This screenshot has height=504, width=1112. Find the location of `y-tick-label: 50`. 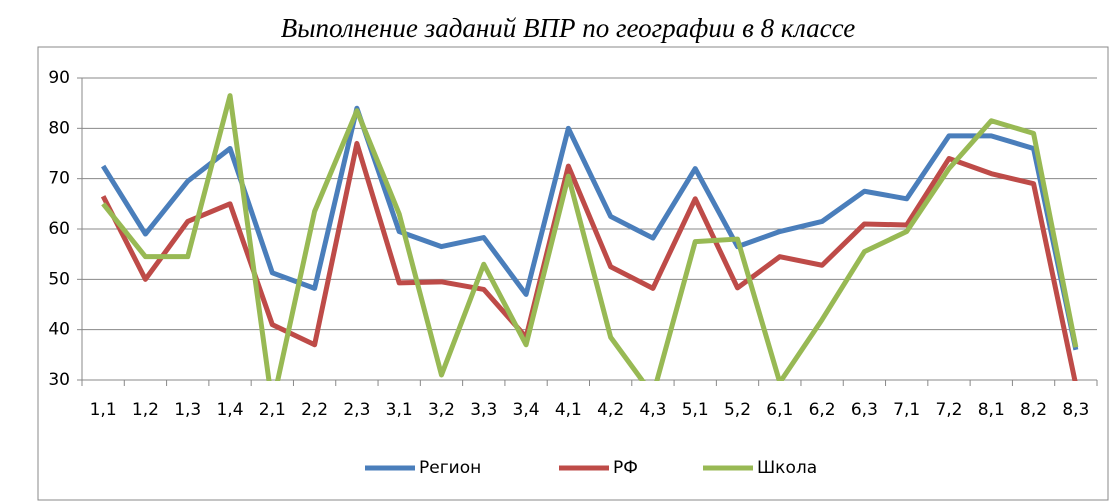

y-tick-label: 50 is located at coordinates (59, 279).